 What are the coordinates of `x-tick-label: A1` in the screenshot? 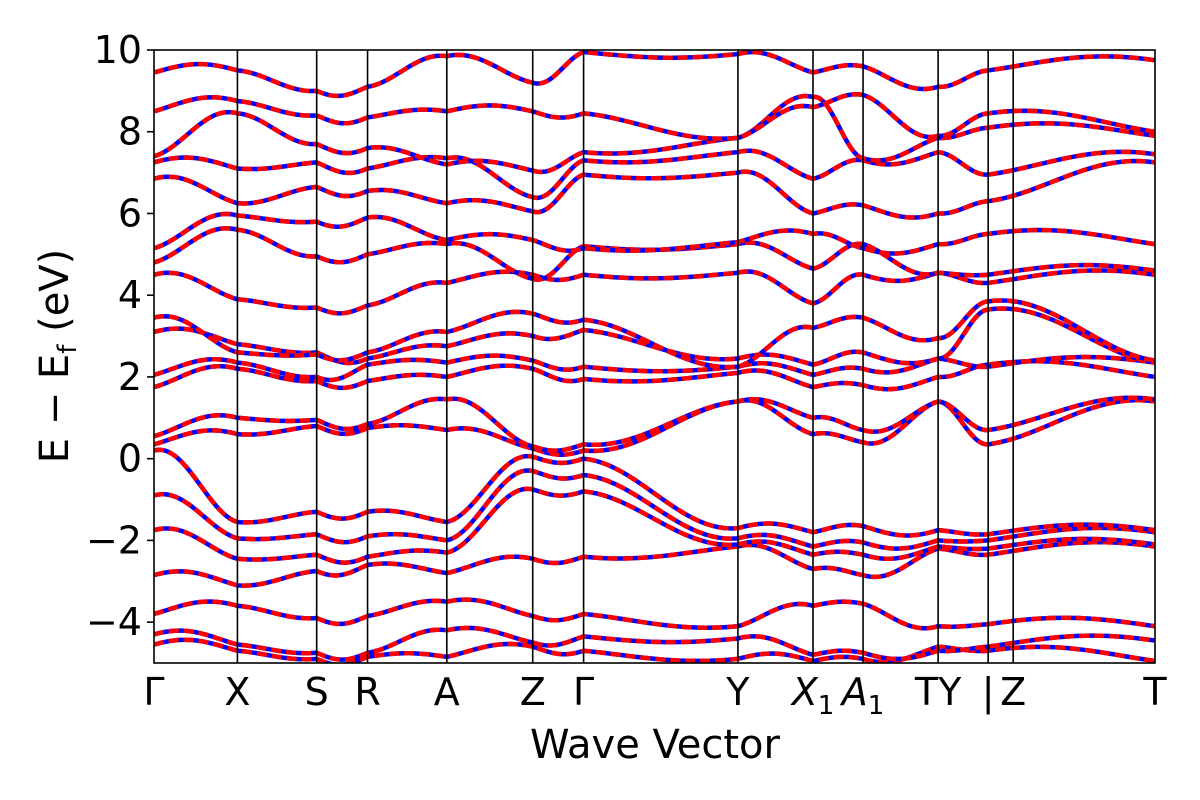 It's located at (862, 695).